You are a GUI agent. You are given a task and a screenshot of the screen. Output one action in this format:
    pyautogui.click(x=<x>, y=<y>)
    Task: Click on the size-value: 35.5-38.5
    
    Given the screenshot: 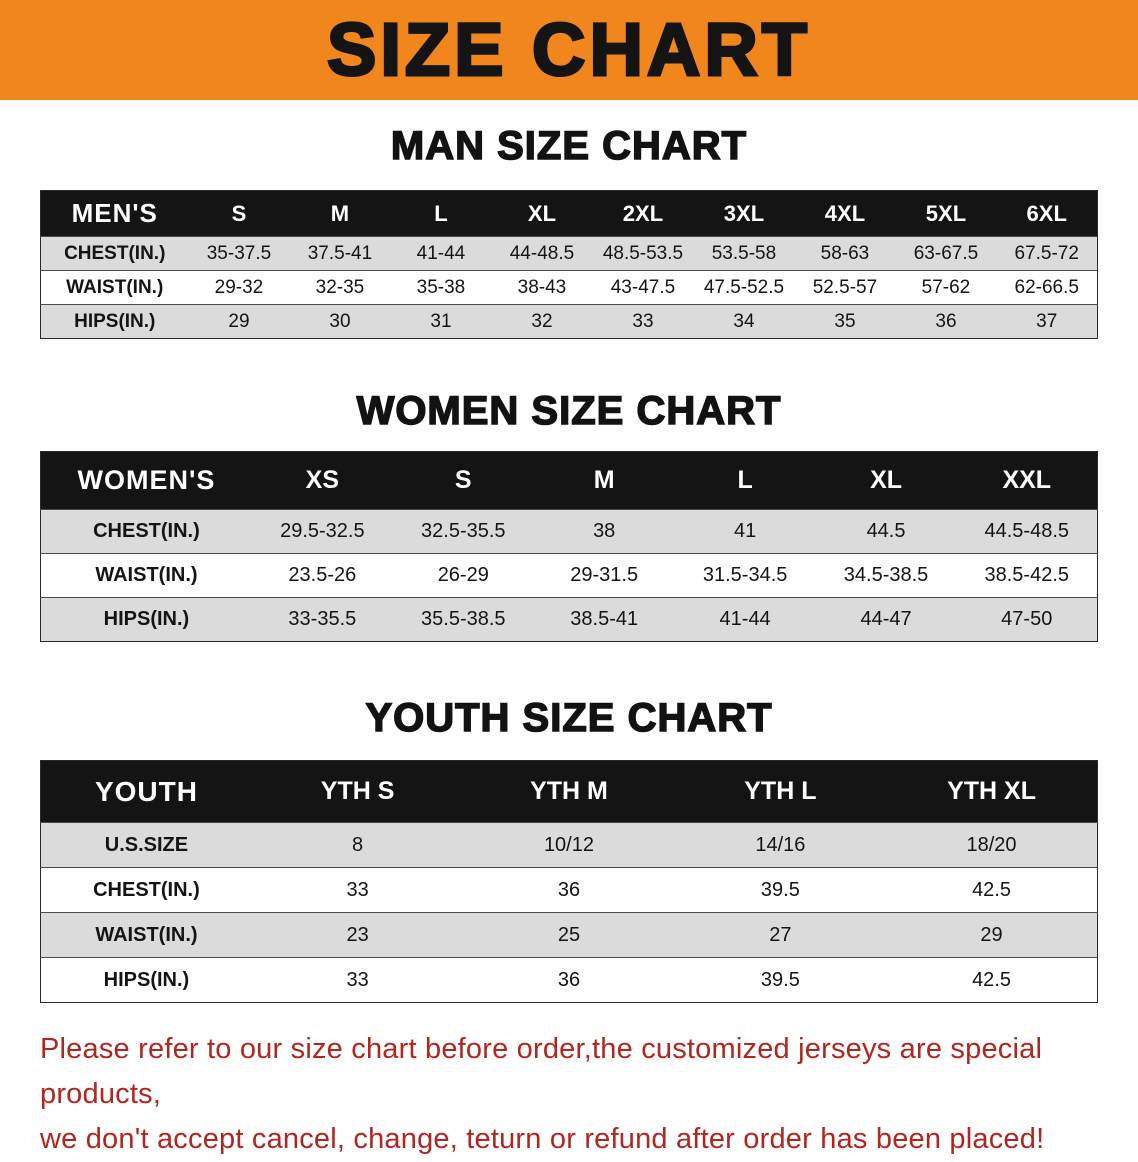 What is the action you would take?
    pyautogui.click(x=463, y=619)
    